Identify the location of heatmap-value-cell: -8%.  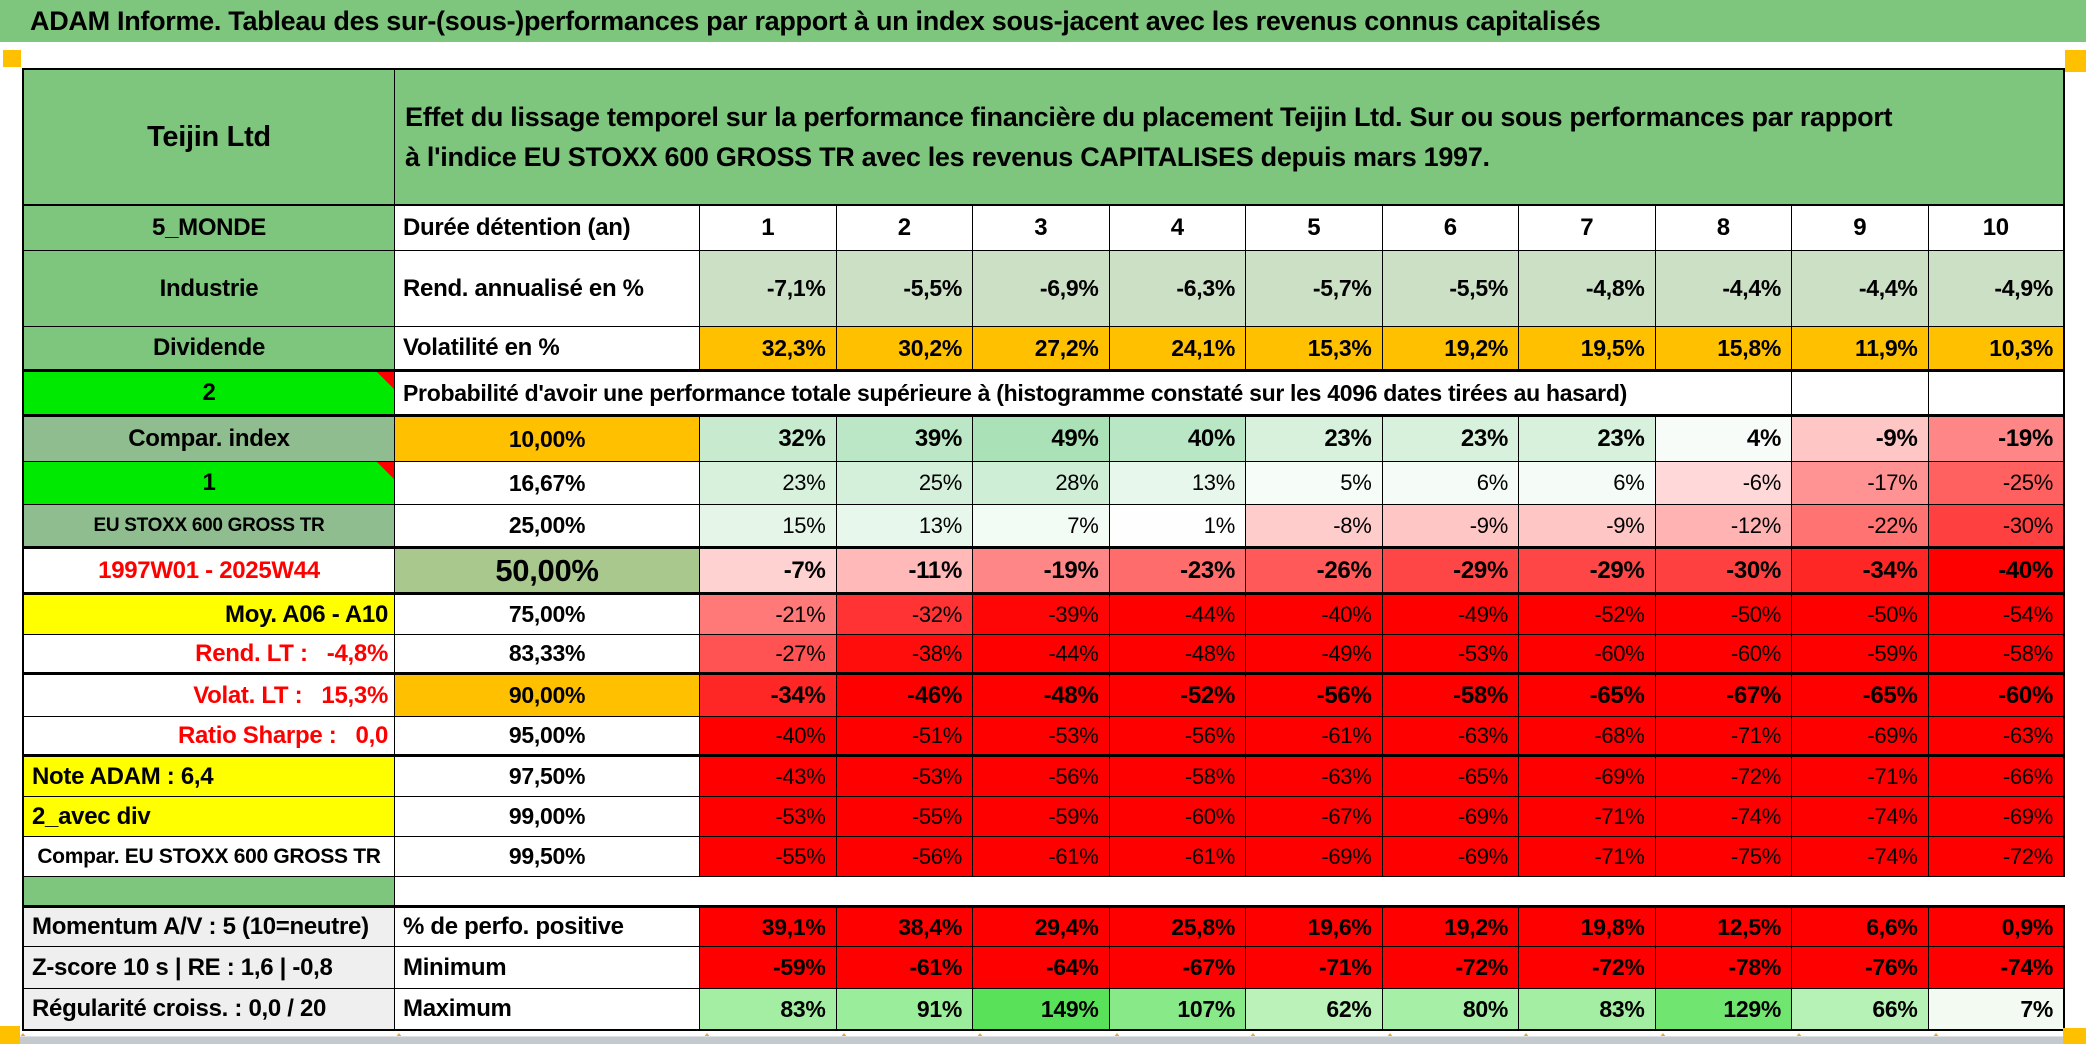
(1314, 527).